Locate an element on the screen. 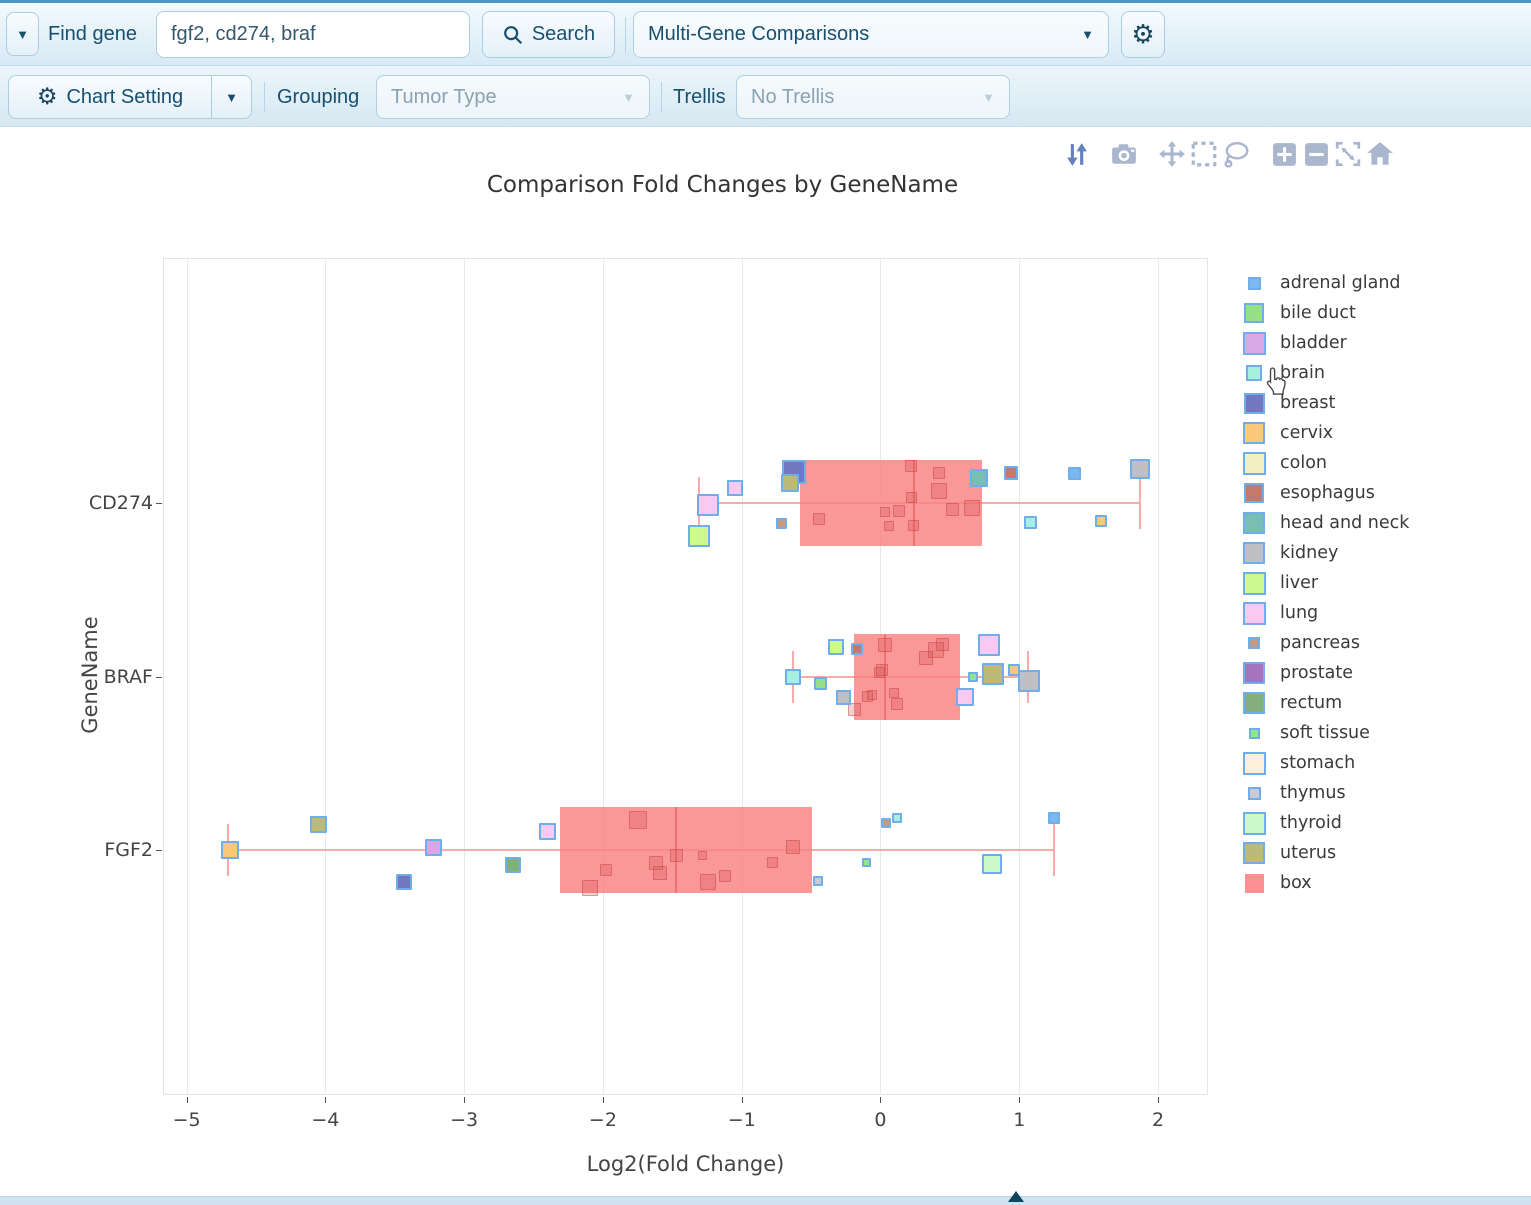  legend-item-bladder: bladder is located at coordinates (1292, 343).